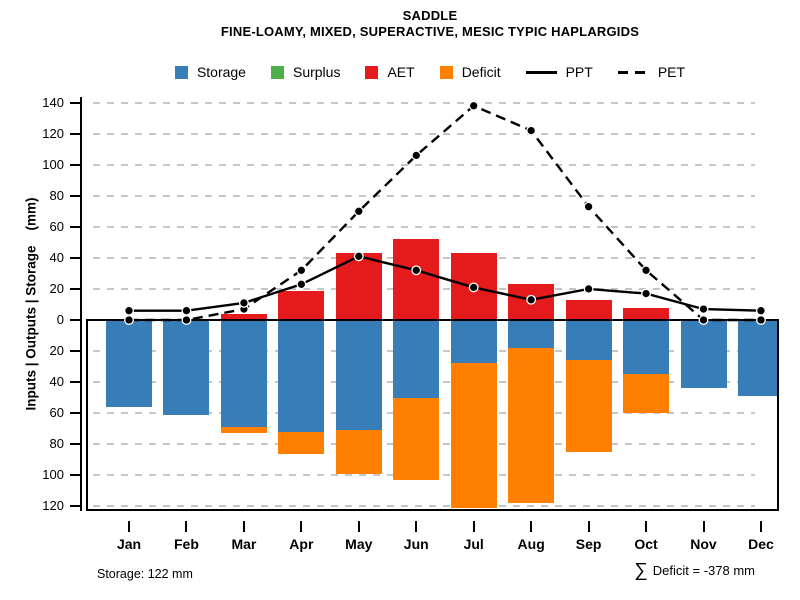  I want to click on legend-item-surplus: Surplus, so click(305, 72).